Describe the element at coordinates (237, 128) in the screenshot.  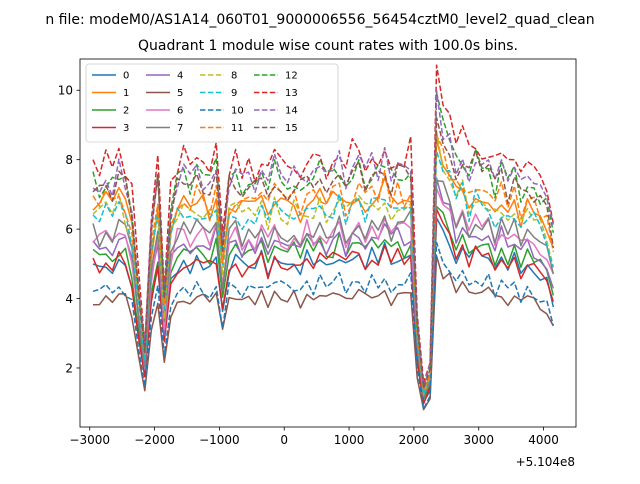
I see `legend-label-11: 11` at that location.